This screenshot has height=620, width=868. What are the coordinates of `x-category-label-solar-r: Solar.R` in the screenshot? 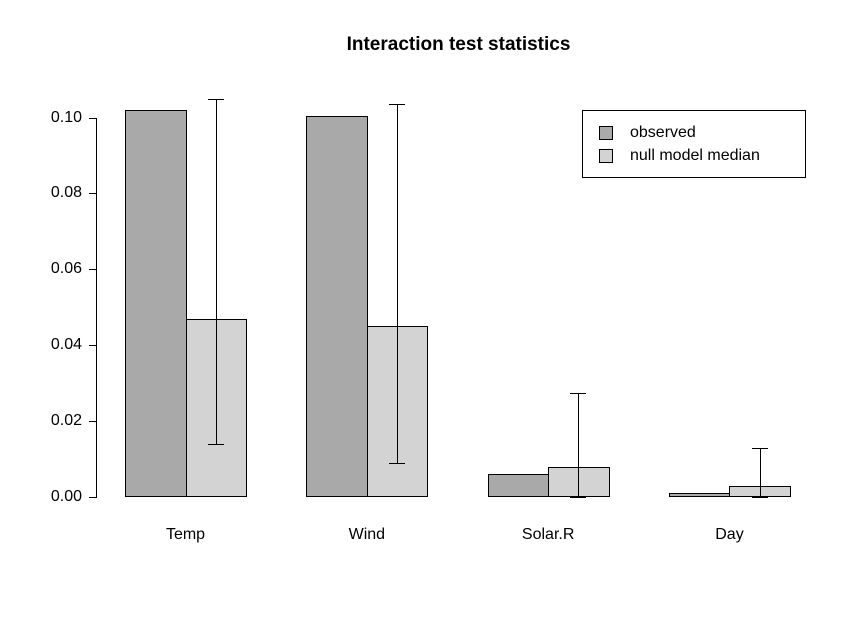 It's located at (548, 534).